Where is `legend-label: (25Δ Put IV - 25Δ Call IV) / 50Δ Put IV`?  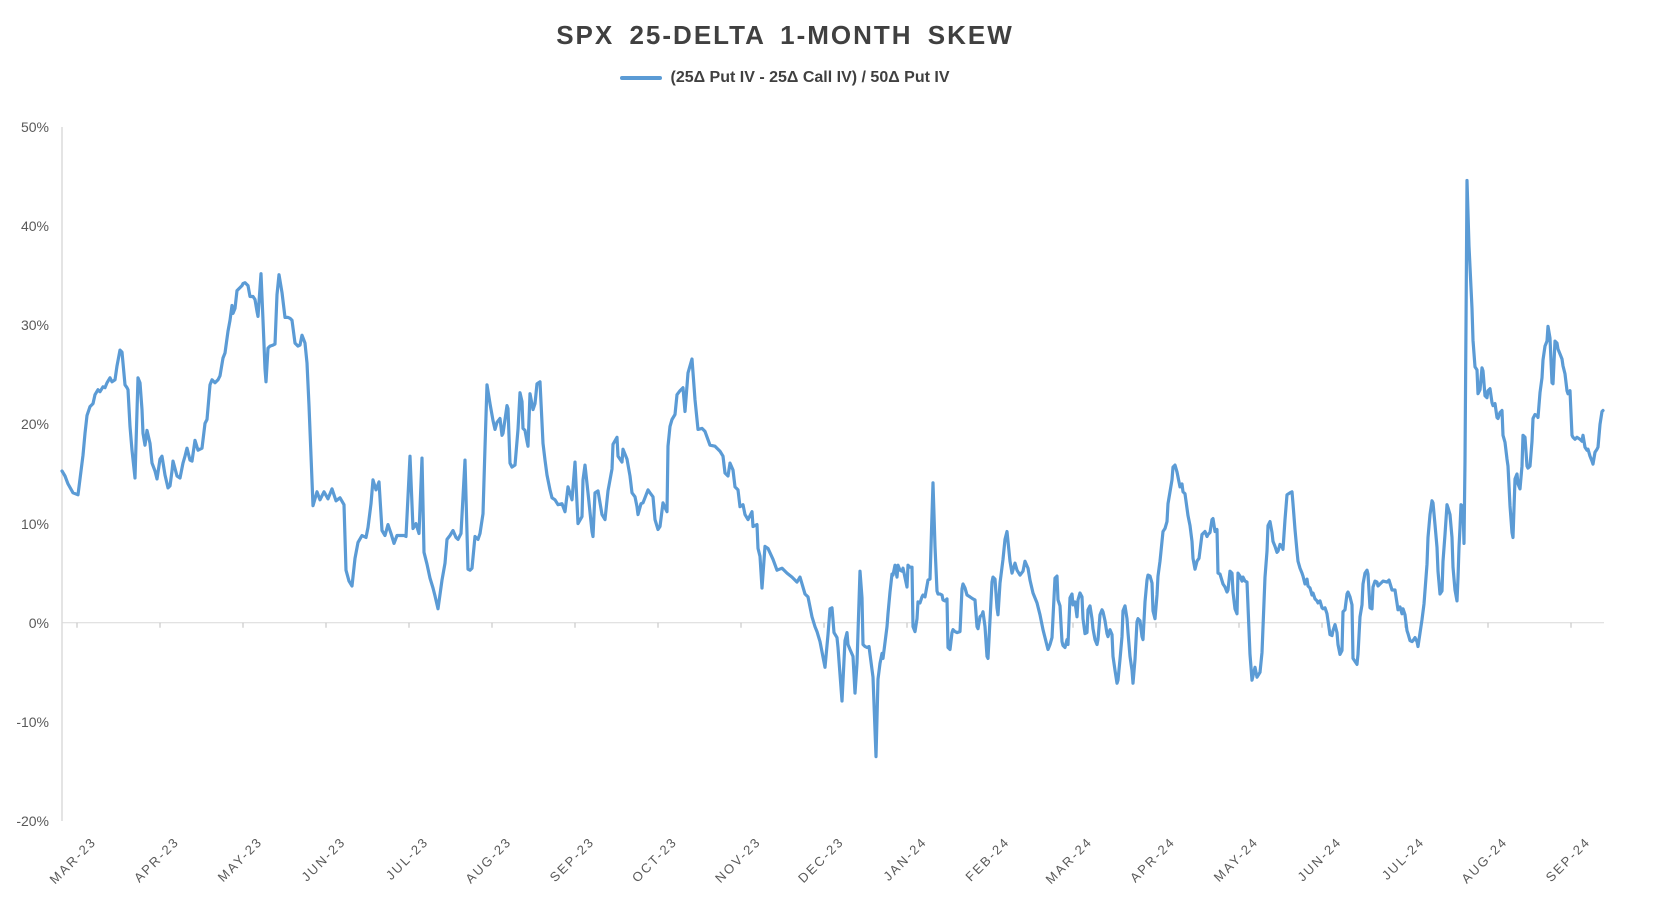
legend-label: (25Δ Put IV - 25Δ Call IV) / 50Δ Put IV is located at coordinates (810, 77).